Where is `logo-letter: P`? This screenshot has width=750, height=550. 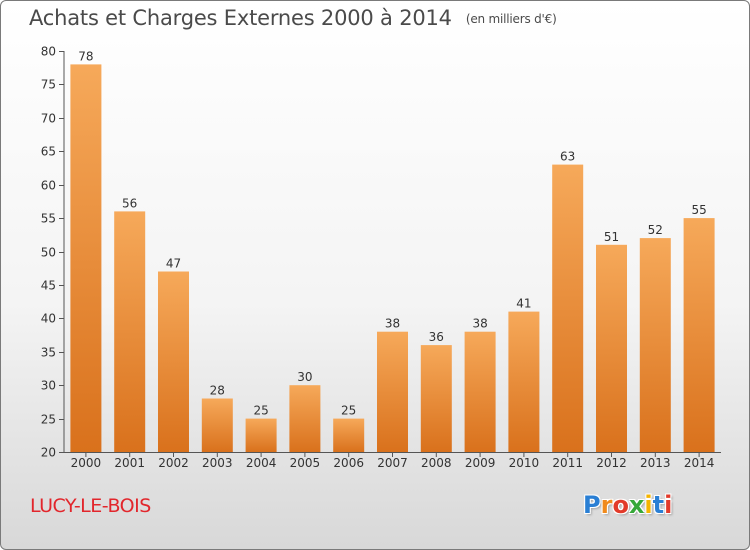
logo-letter: P is located at coordinates (592, 505).